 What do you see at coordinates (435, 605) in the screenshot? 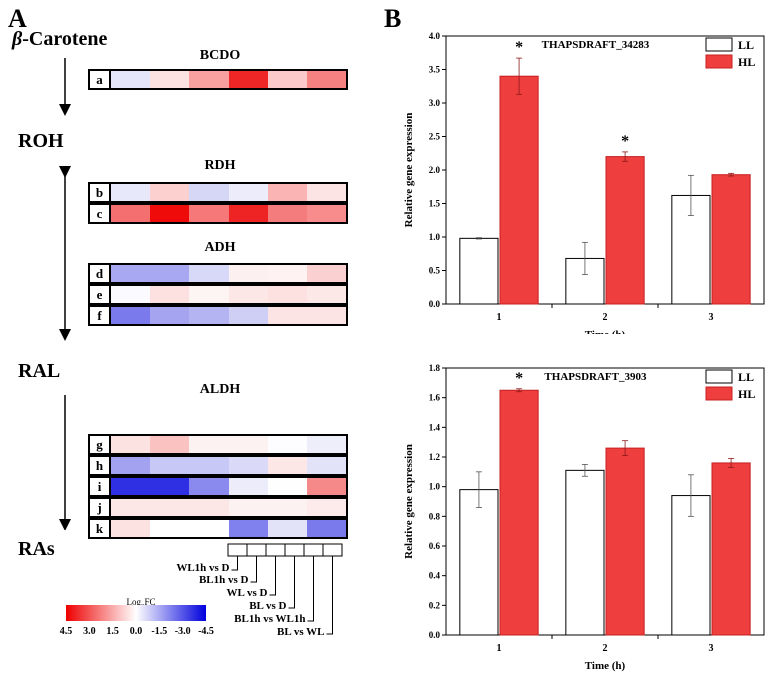
I see `y-tick-label: 0.2` at bounding box center [435, 605].